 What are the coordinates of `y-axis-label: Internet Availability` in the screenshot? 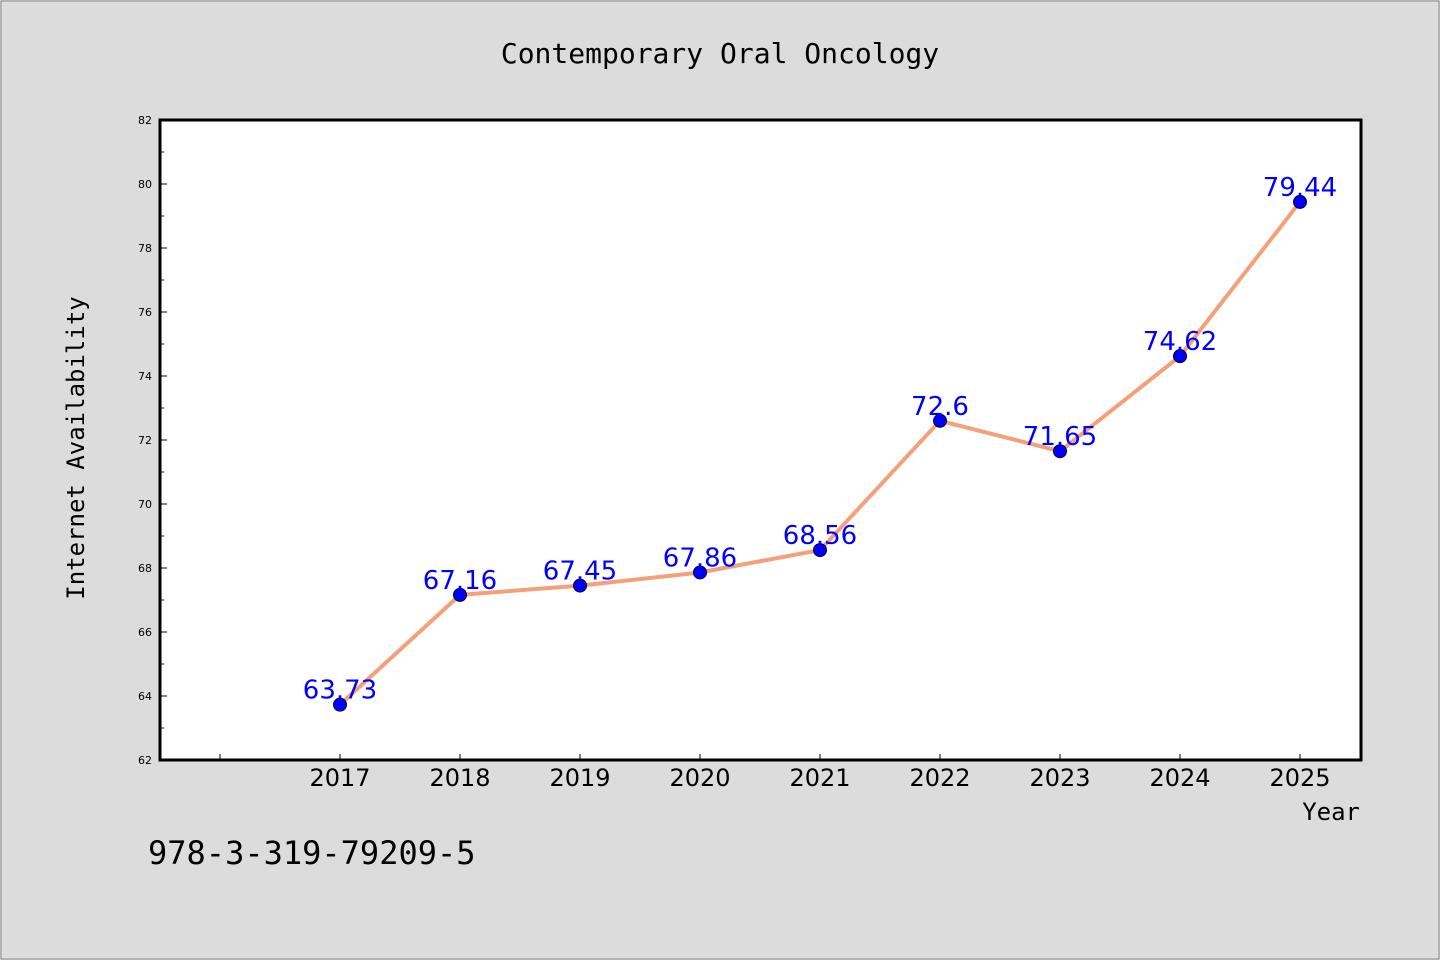 It's located at (76, 447).